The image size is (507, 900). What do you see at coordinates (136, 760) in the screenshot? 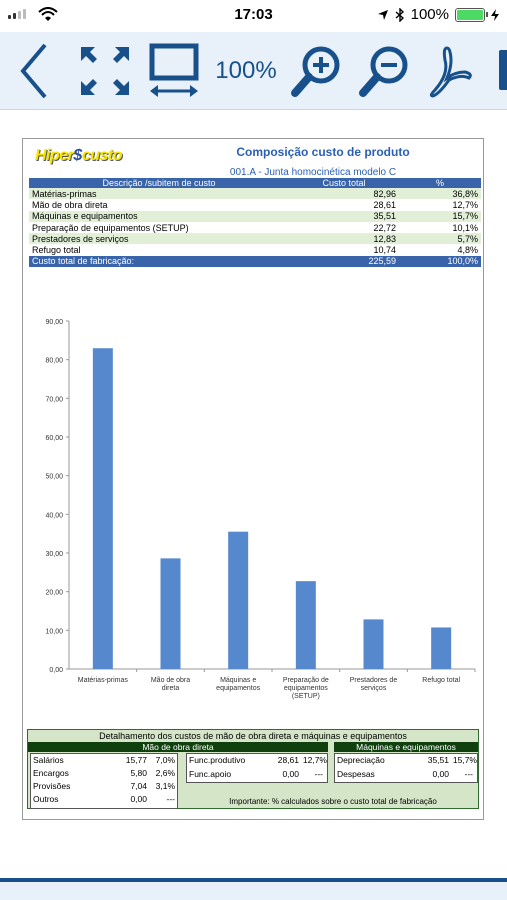
I see `item-value: 15,77` at bounding box center [136, 760].